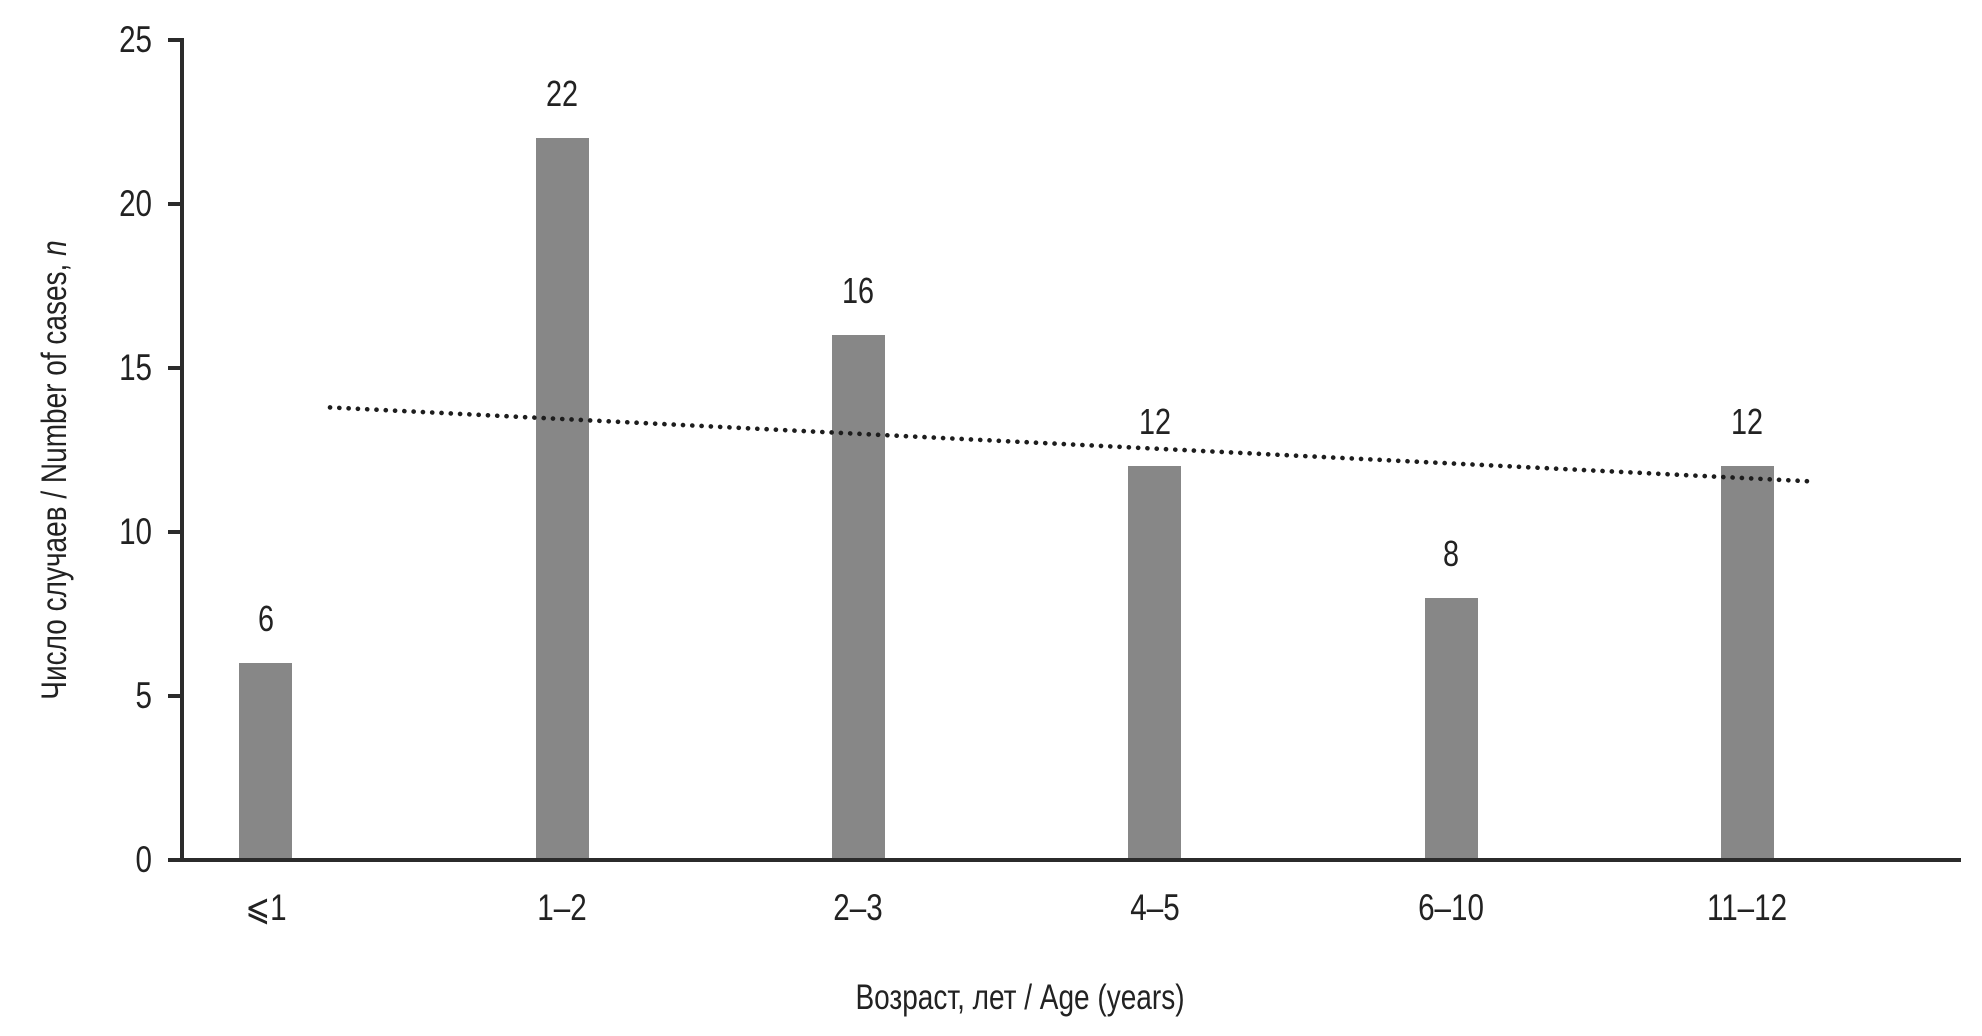 Image resolution: width=1982 pixels, height=1036 pixels. What do you see at coordinates (135, 531) in the screenshot?
I see `y-tick-label: 10` at bounding box center [135, 531].